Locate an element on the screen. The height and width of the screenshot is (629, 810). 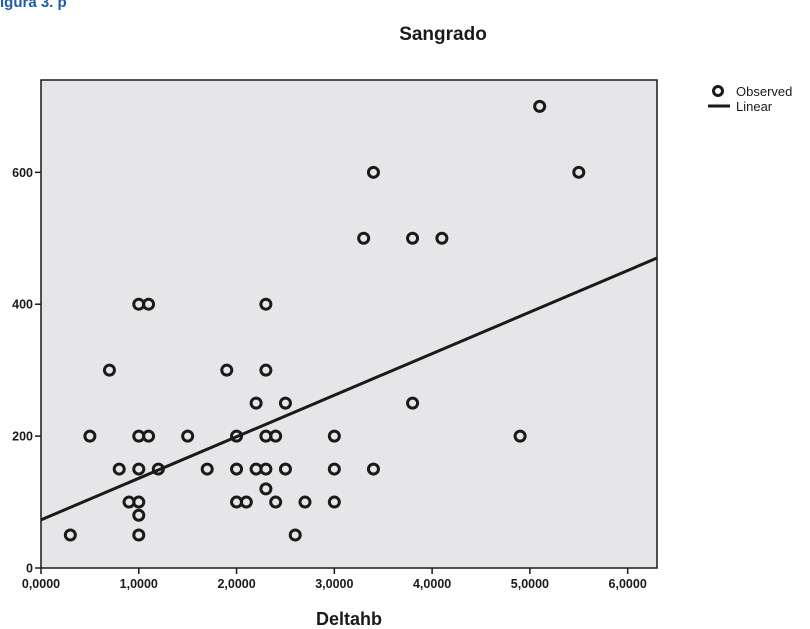
x-tick-label: 4,0000 is located at coordinates (432, 584).